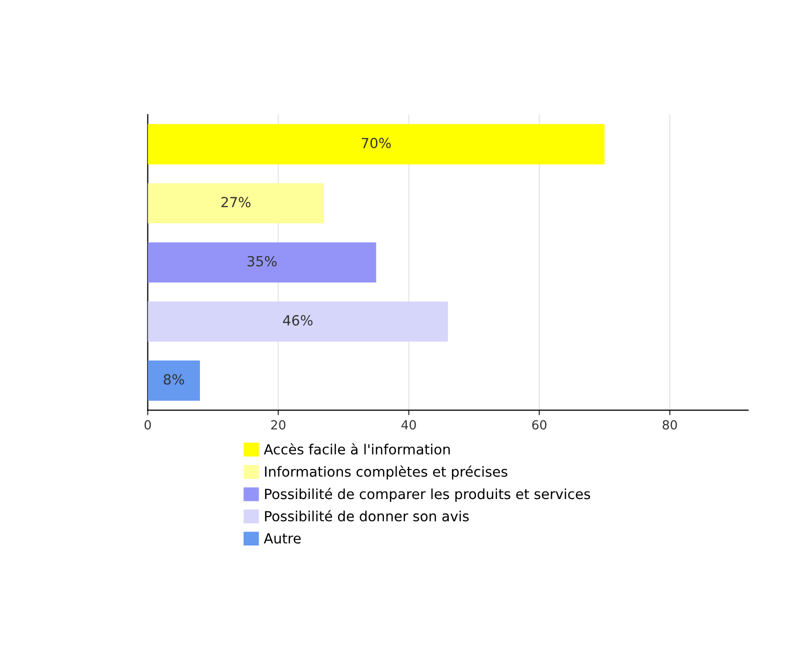 The width and height of the screenshot is (790, 648). What do you see at coordinates (376, 143) in the screenshot?
I see `data-label: 70%` at bounding box center [376, 143].